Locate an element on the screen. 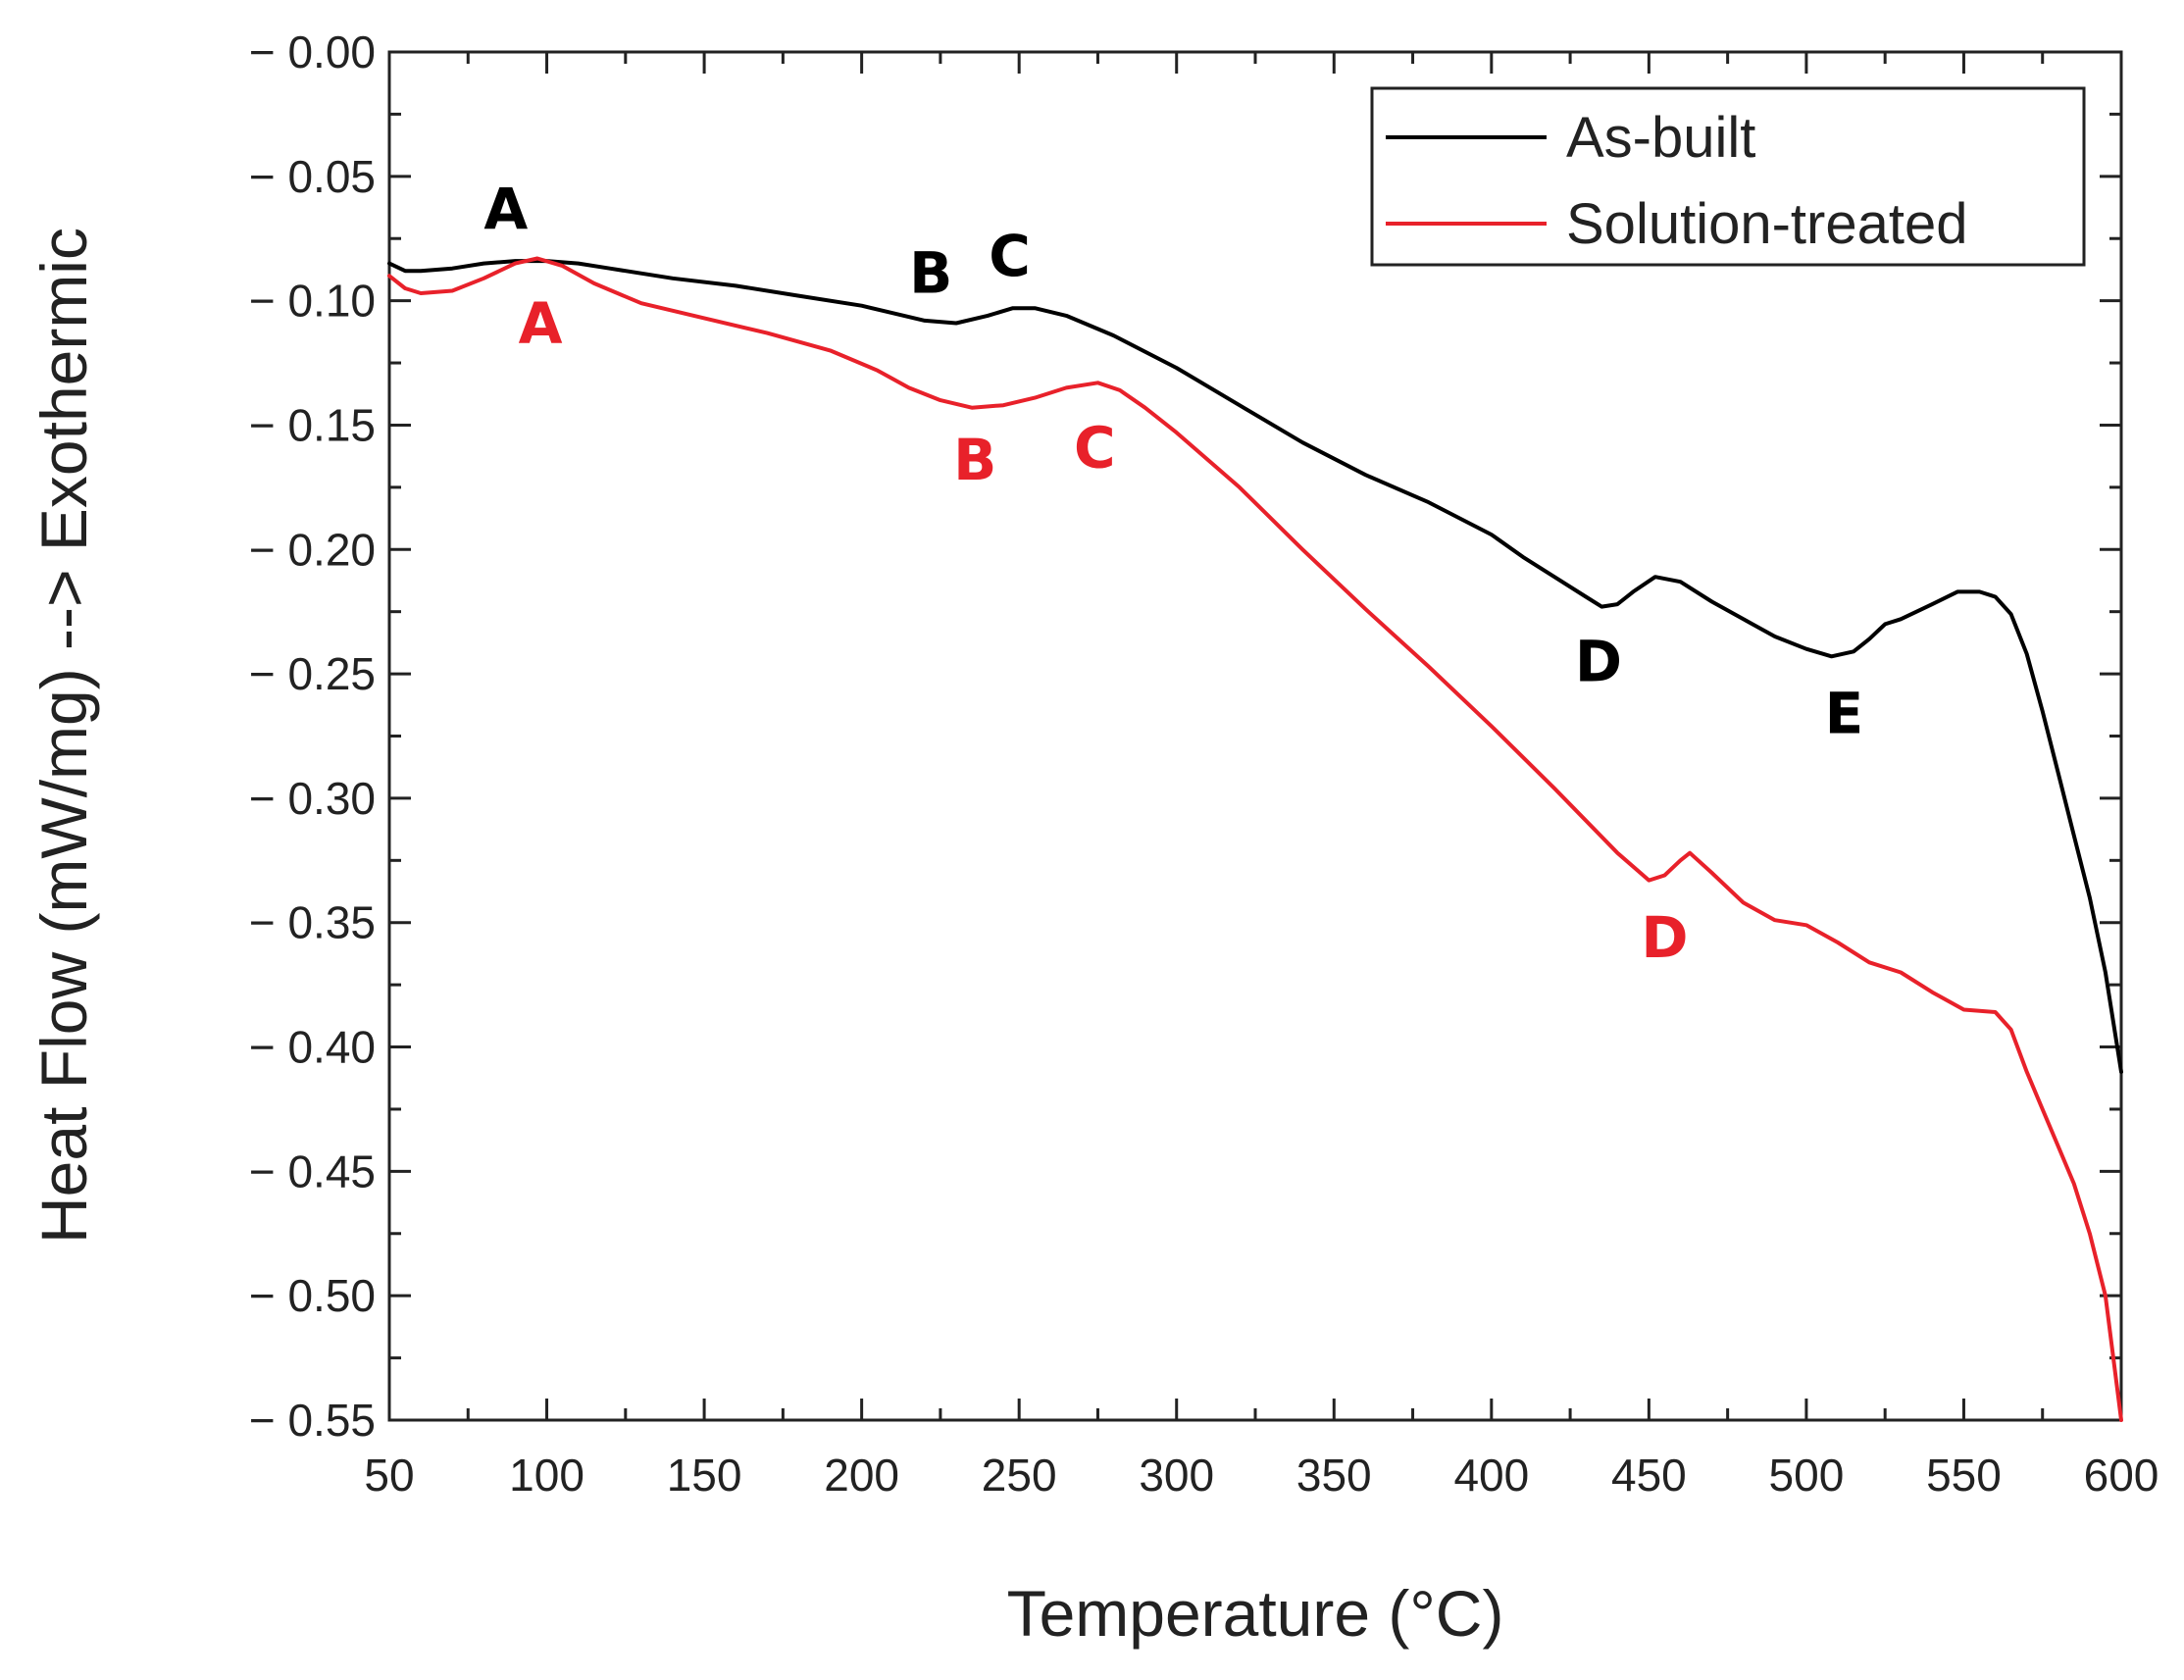 The width and height of the screenshot is (2184, 1680). x-tick-label: 550 is located at coordinates (1964, 1475).